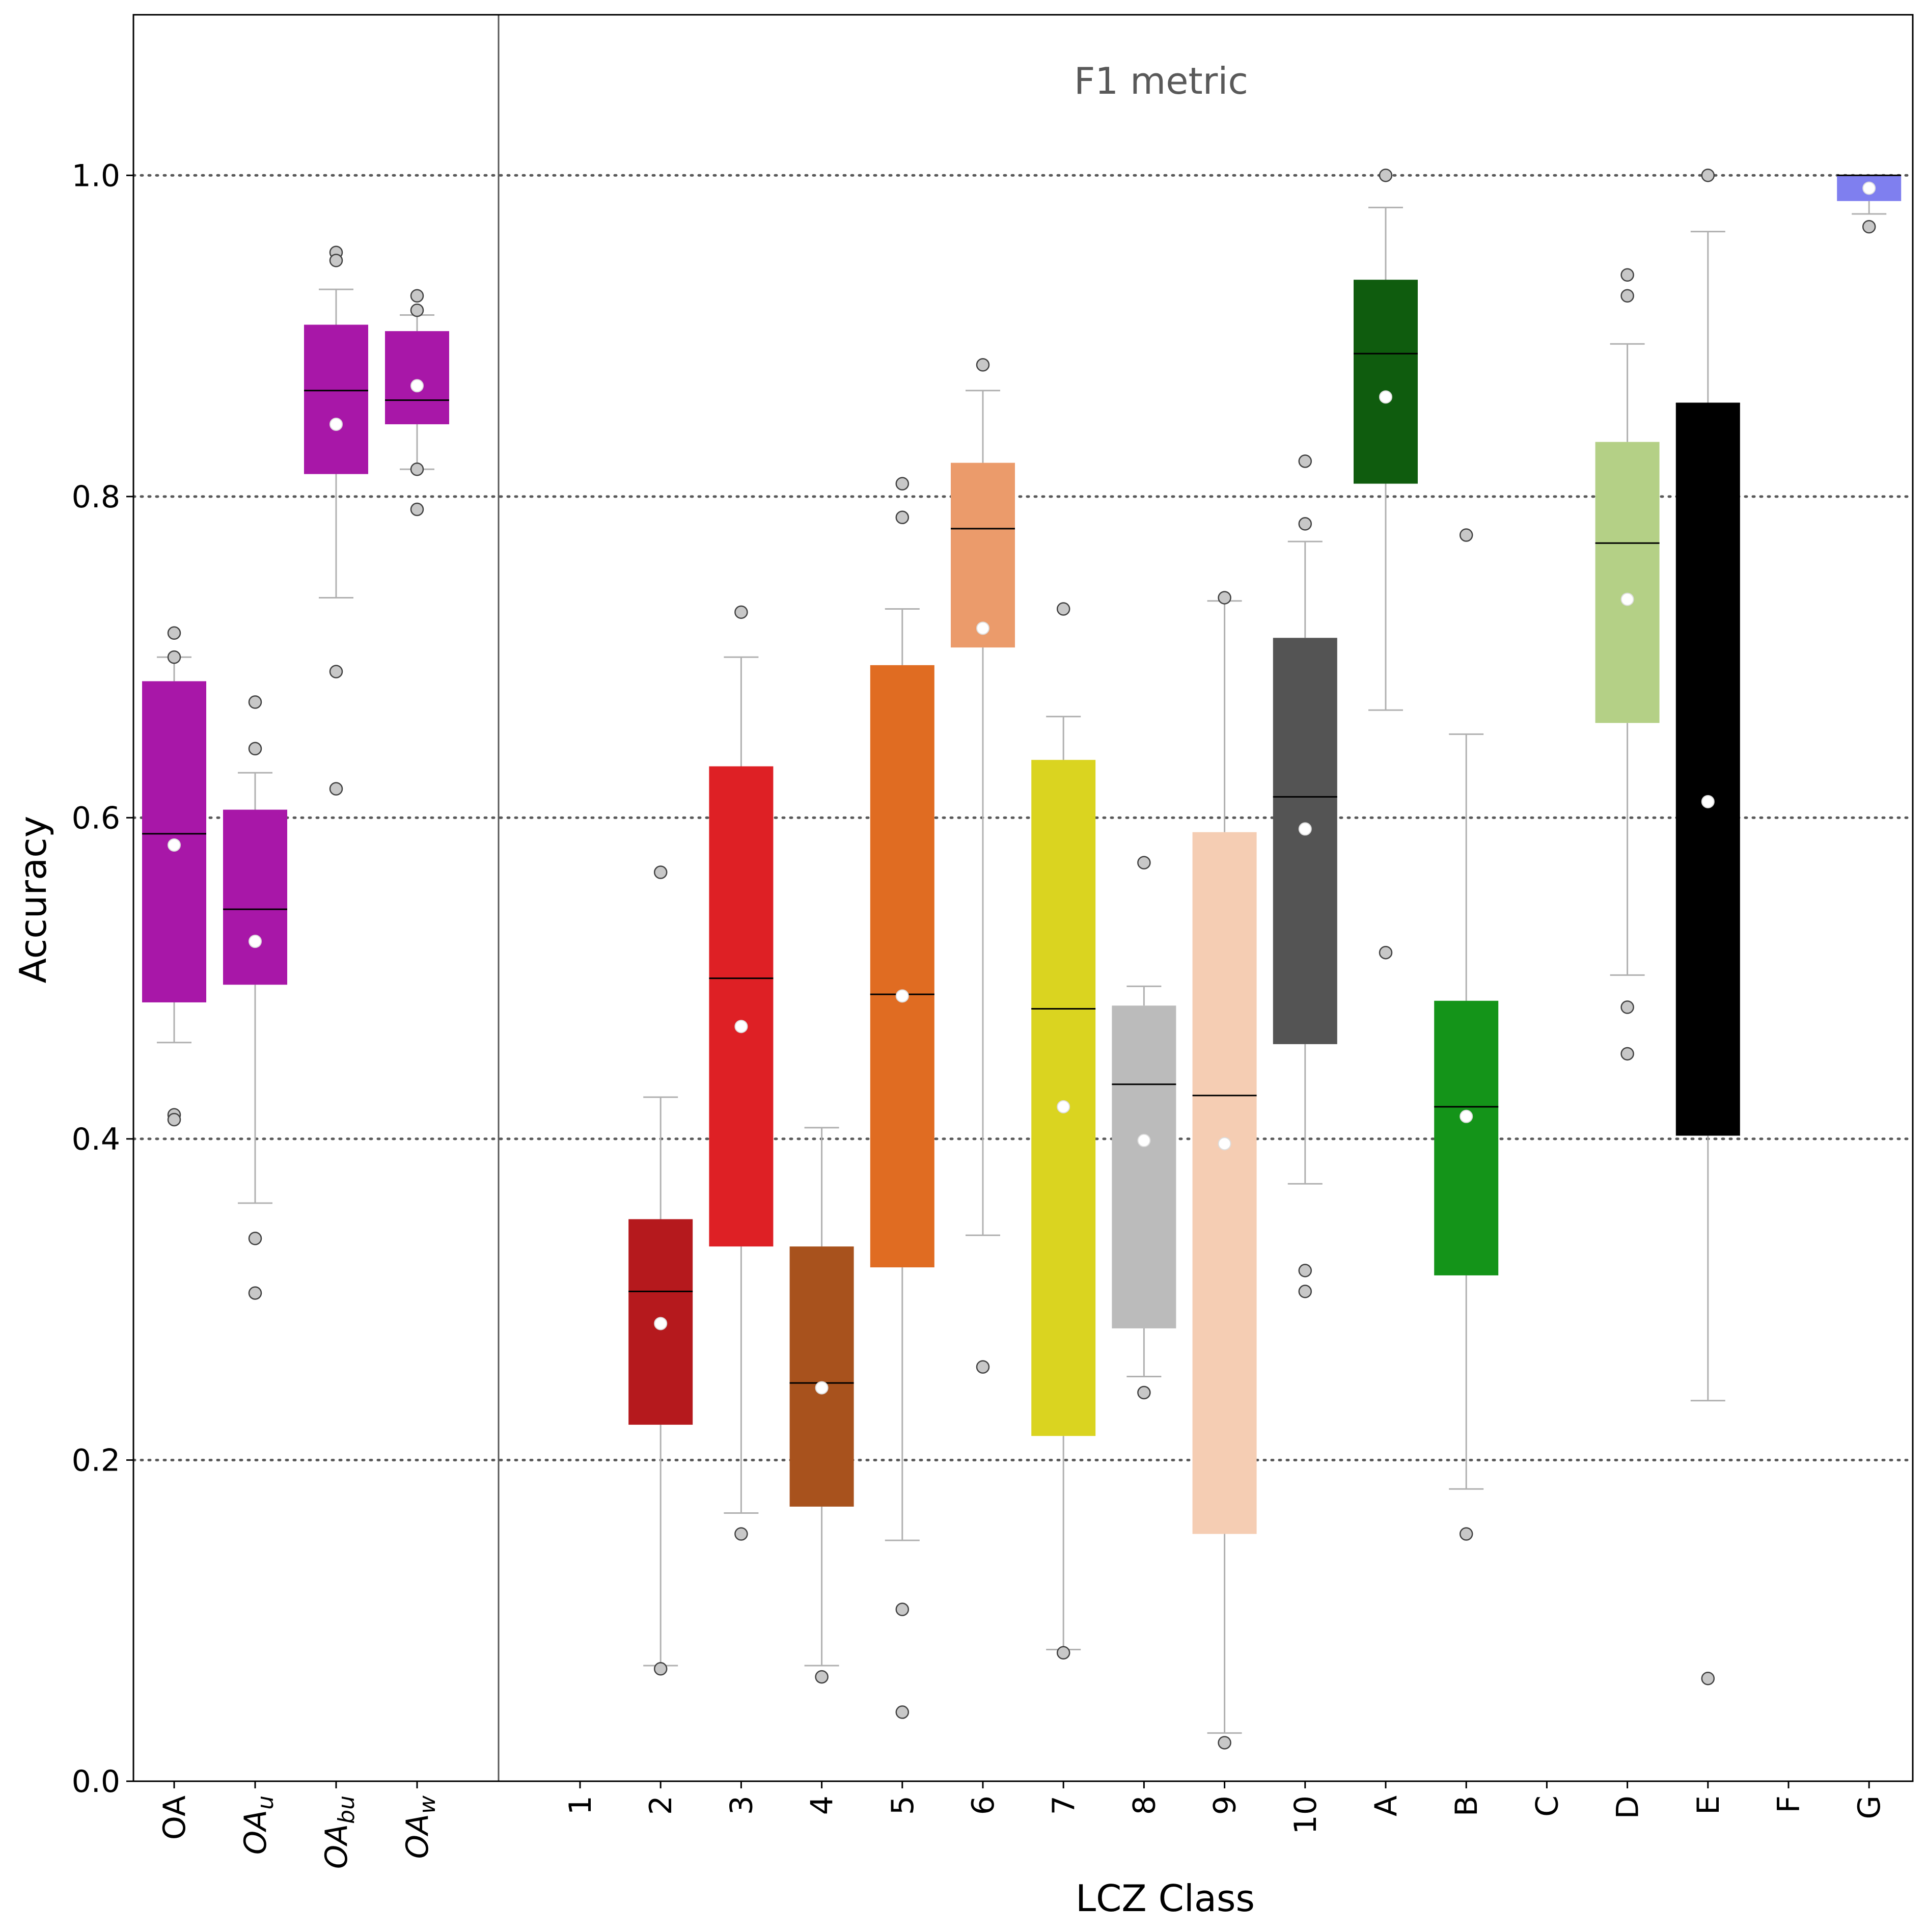  What do you see at coordinates (1161, 81) in the screenshot?
I see `chart-annotation: F1 metric` at bounding box center [1161, 81].